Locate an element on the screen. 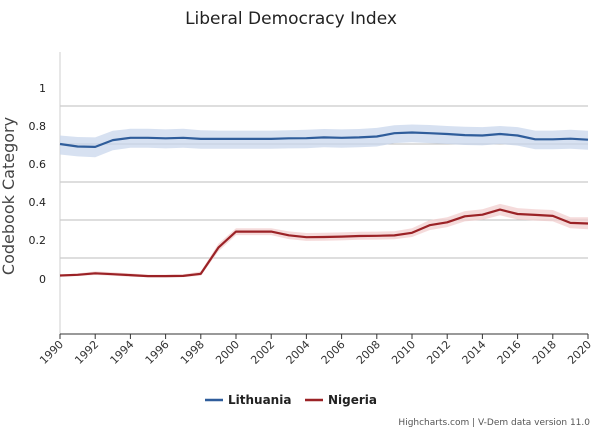  y-tick-label: 1 is located at coordinates (42, 88).